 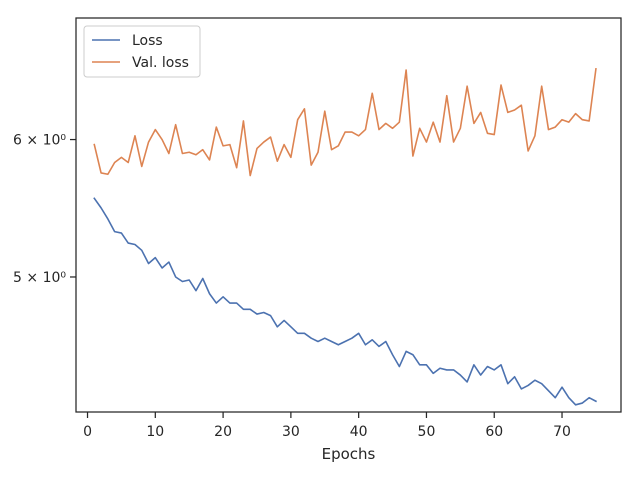 What do you see at coordinates (327, 426) in the screenshot?
I see `x-axis-ticks: 0 10 20 30 40 50 60 70` at bounding box center [327, 426].